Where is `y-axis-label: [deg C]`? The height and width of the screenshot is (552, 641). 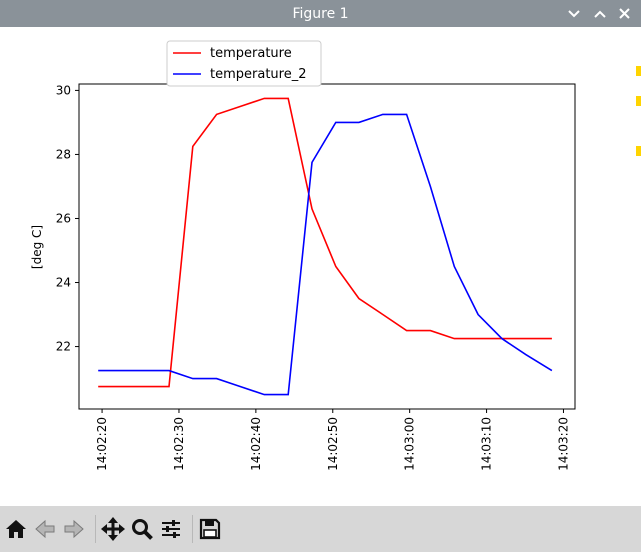 y-axis-label: [deg C] is located at coordinates (37, 247).